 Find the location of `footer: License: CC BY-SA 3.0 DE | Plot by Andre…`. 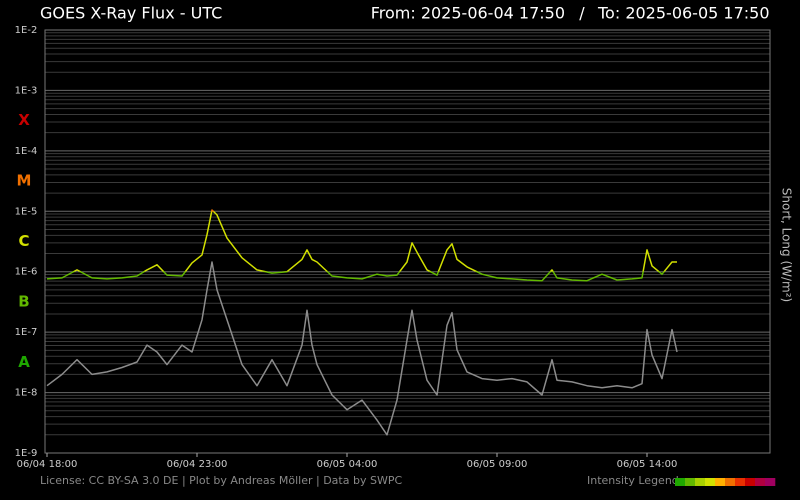

footer: License: CC BY-SA 3.0 DE | Plot by Andre… is located at coordinates (221, 480).